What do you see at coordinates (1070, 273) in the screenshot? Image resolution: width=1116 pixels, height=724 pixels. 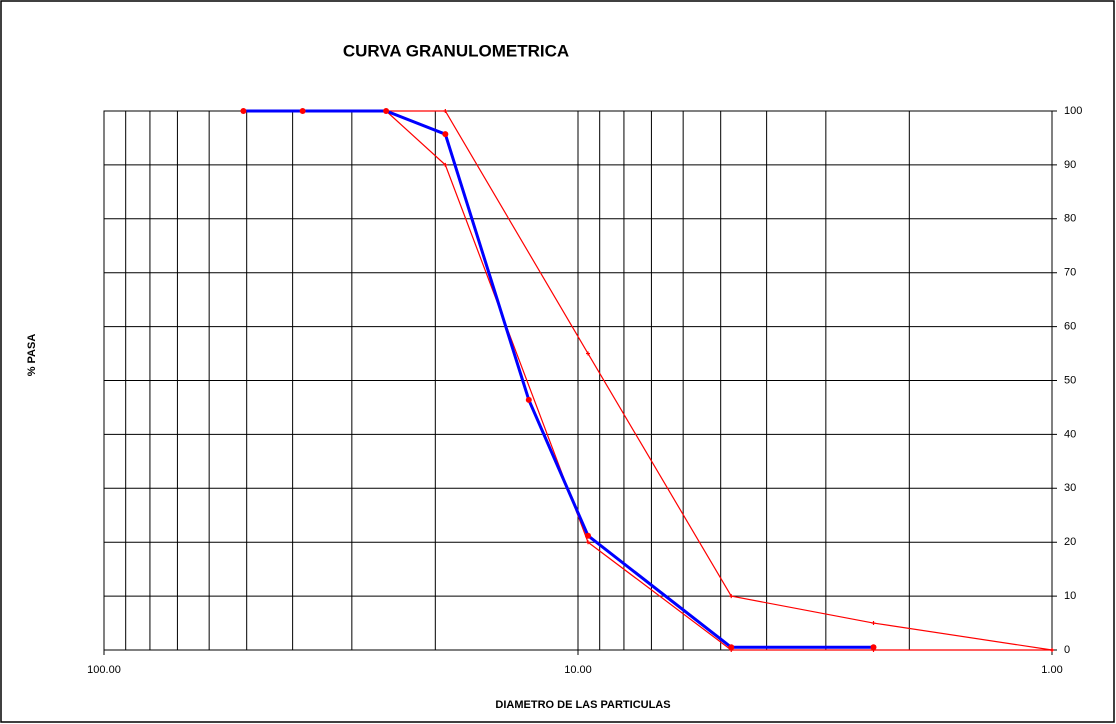 I see `y-tick-label: 70` at bounding box center [1070, 273].